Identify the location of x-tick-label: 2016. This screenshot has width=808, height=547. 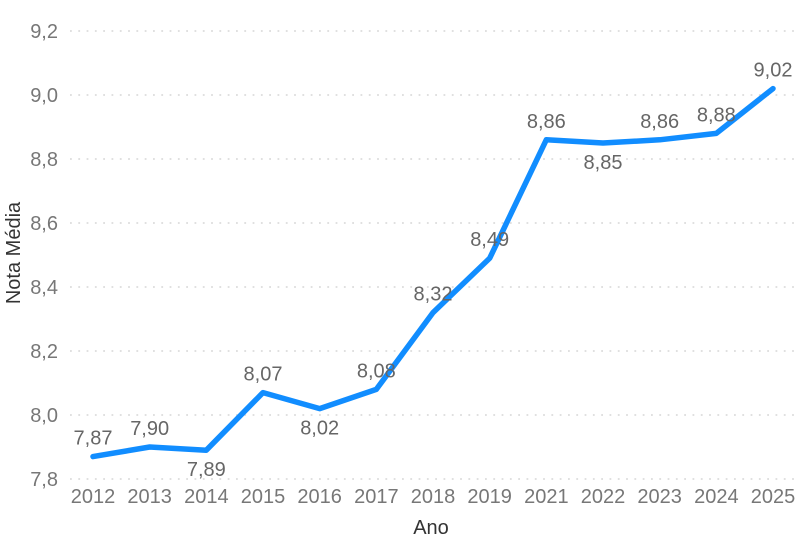
(319, 497).